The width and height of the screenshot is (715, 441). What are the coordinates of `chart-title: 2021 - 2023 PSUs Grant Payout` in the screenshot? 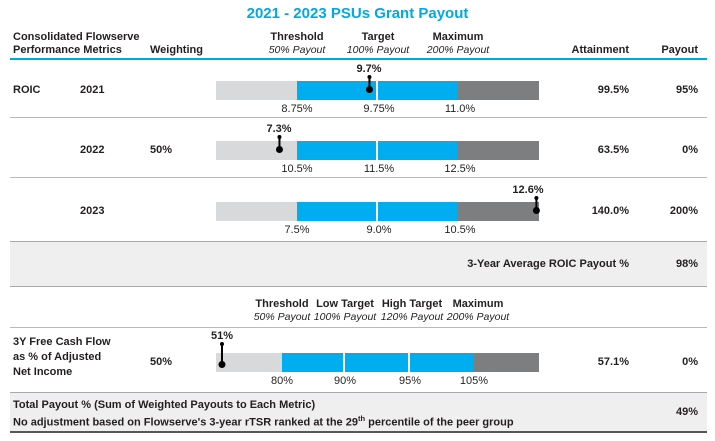 It's located at (357, 13).